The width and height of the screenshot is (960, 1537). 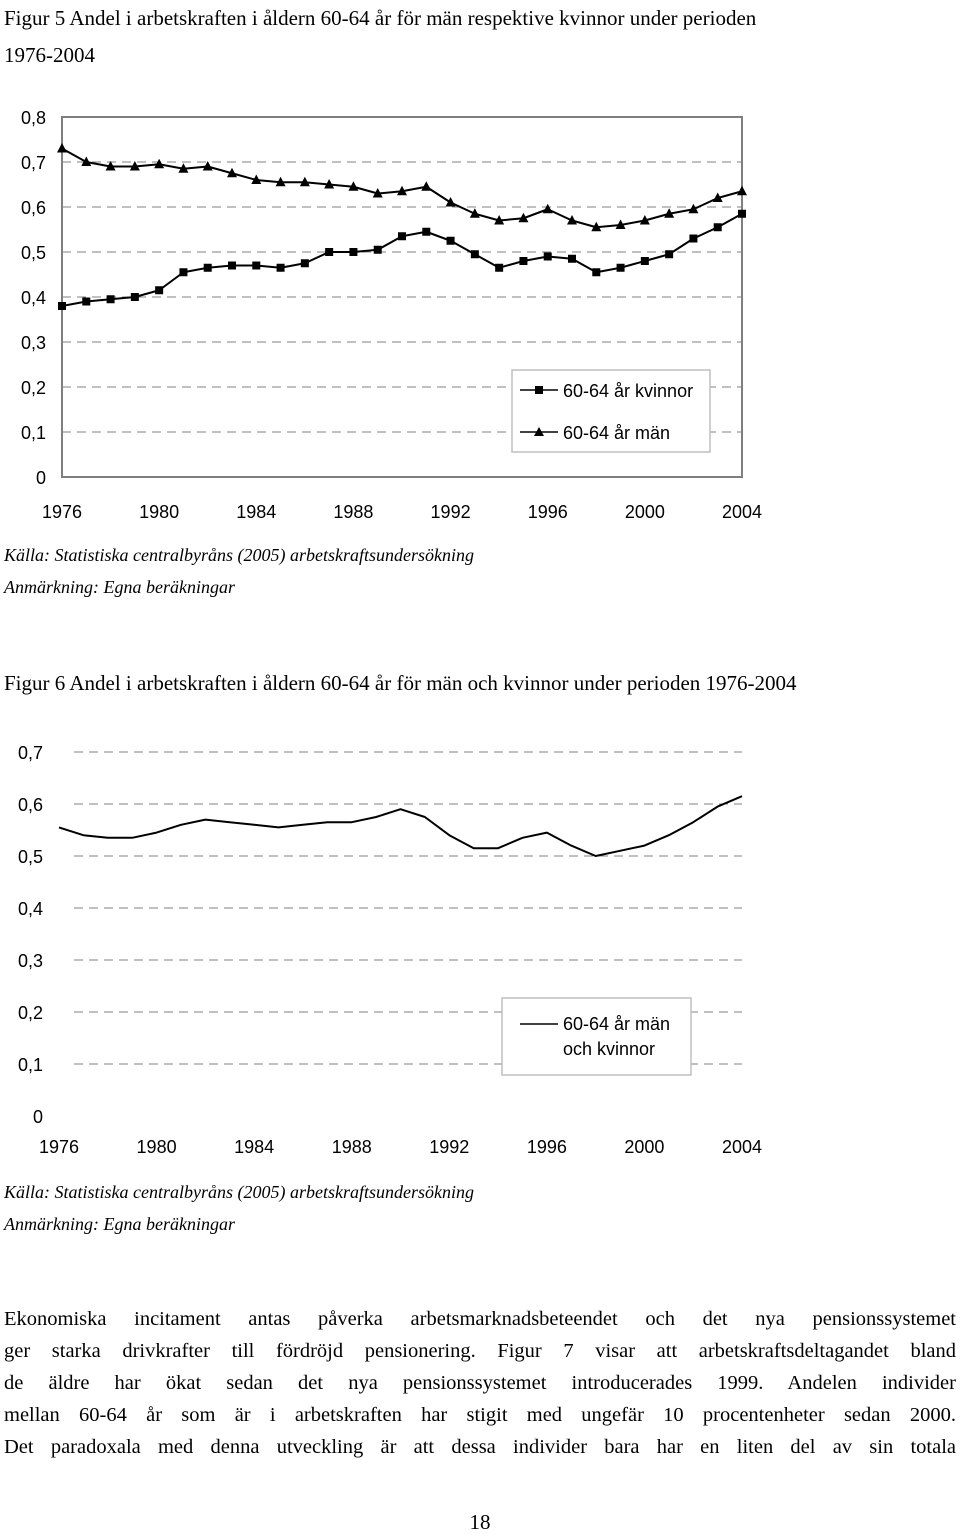 I want to click on figure5-gridlines, so click(x=402, y=297).